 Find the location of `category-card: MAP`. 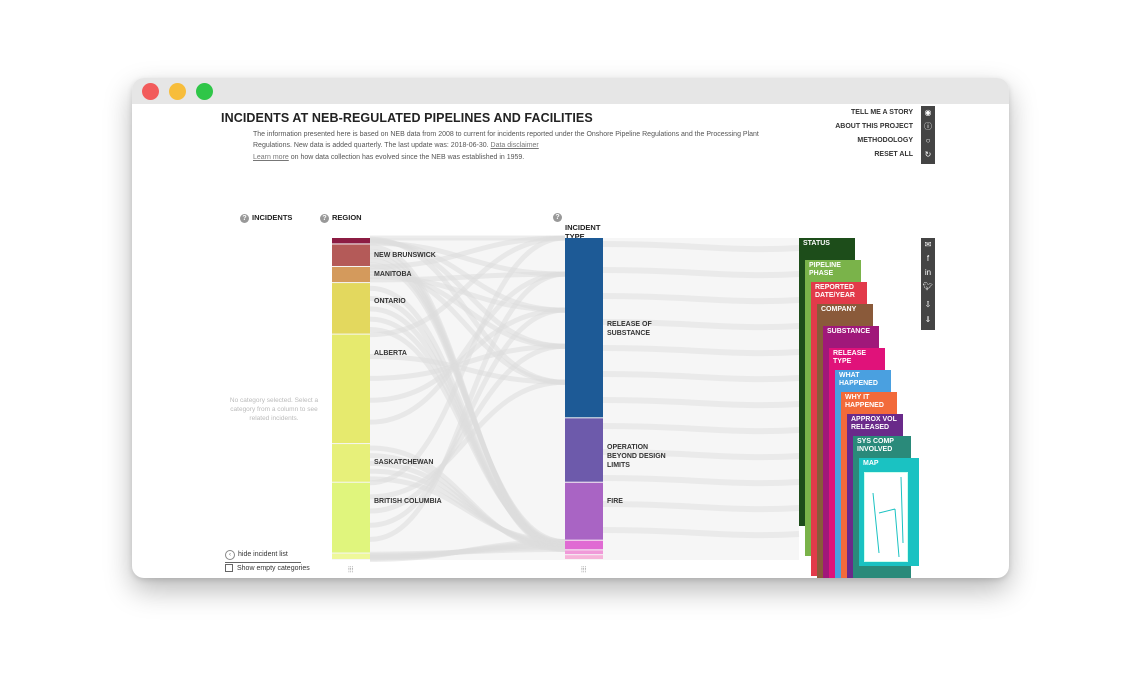

category-card: MAP is located at coordinates (889, 512).